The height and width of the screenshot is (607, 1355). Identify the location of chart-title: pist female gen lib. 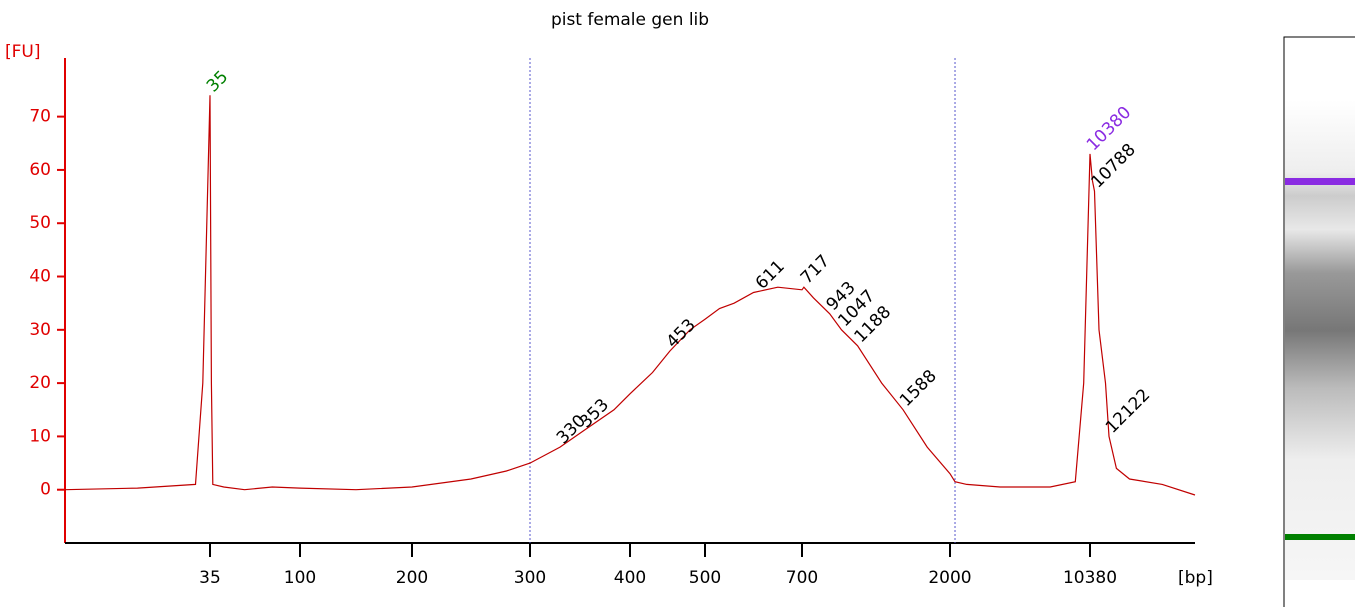
(630, 20).